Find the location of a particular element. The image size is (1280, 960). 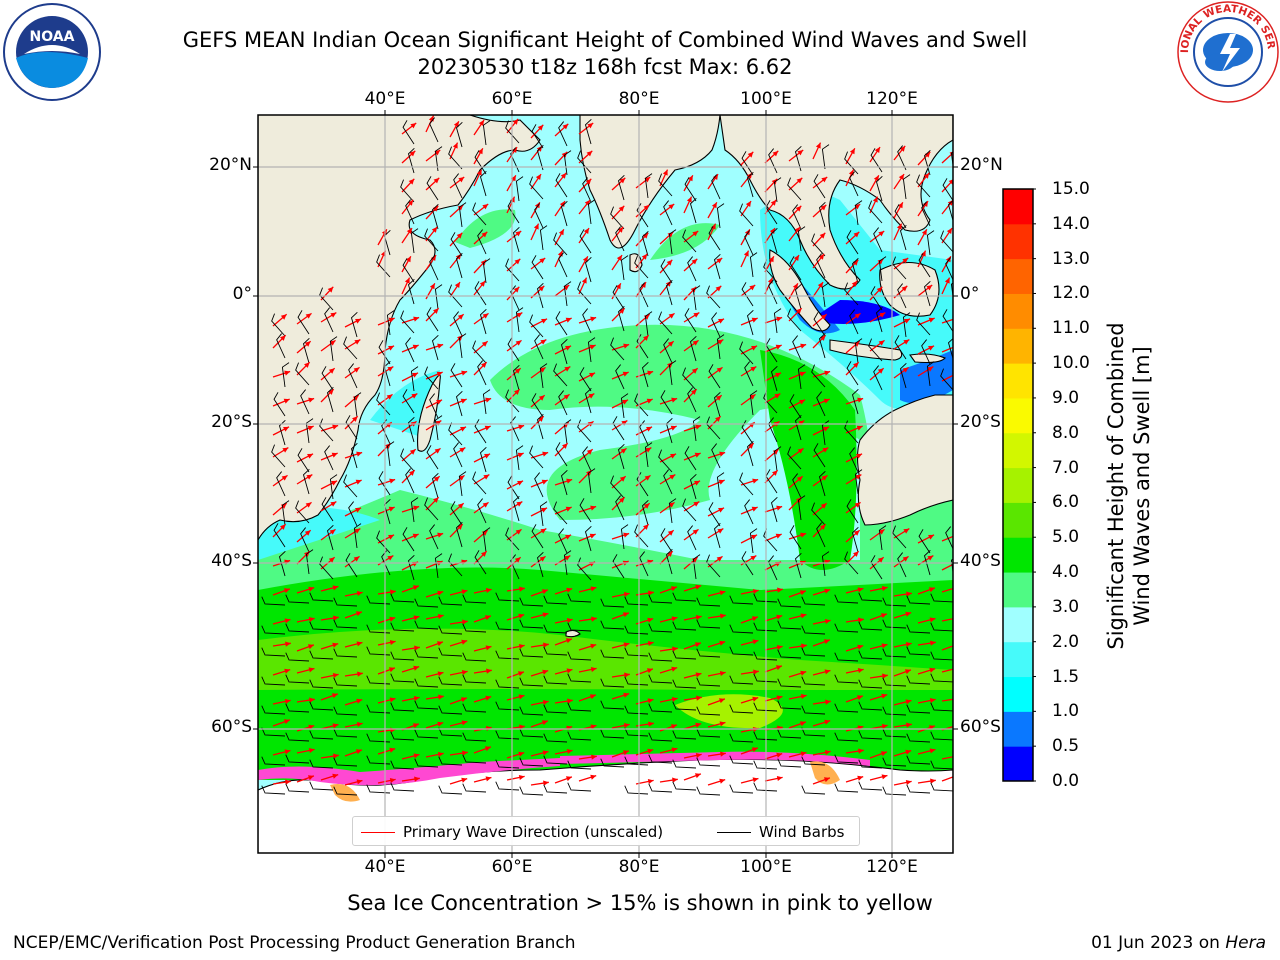

colorbar-cell is located at coordinates (1018, 207).